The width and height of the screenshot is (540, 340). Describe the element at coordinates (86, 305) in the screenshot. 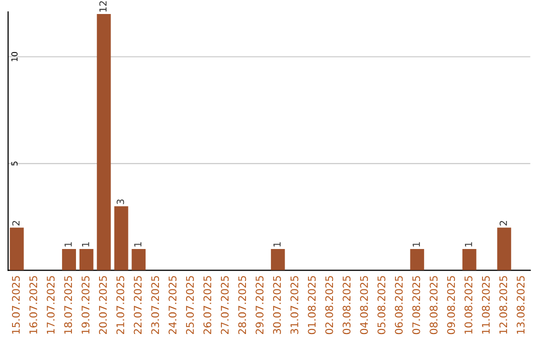

I see `x-tick-label: 19.07.2025` at that location.